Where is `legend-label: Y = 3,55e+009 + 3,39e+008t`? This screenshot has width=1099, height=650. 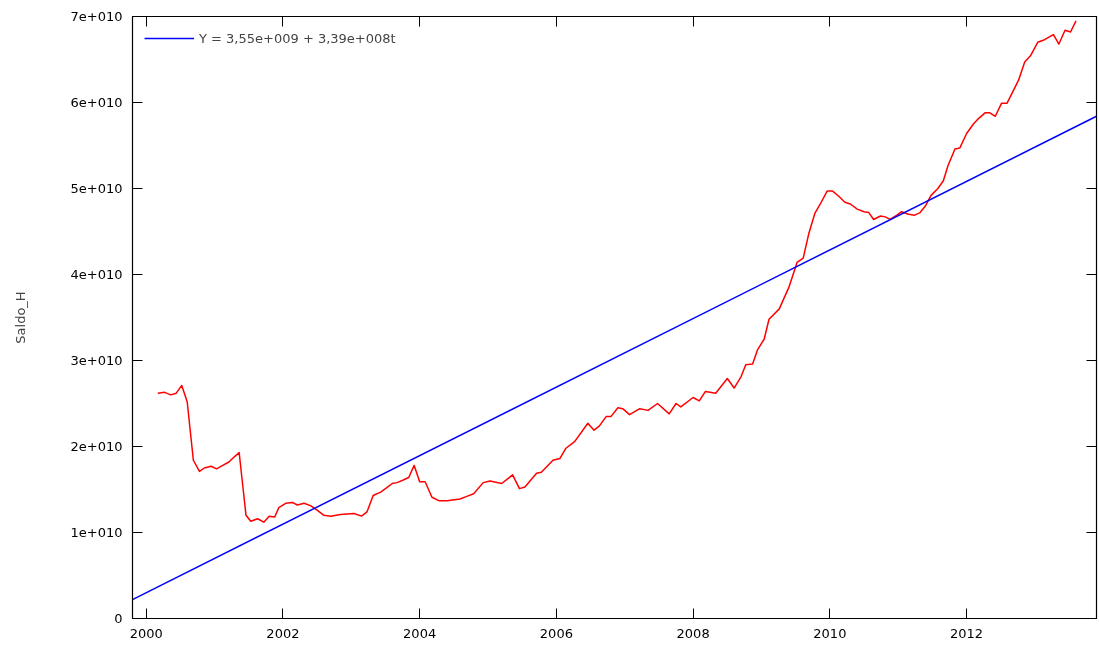
legend-label: Y = 3,55e+009 + 3,39e+008t is located at coordinates (297, 38).